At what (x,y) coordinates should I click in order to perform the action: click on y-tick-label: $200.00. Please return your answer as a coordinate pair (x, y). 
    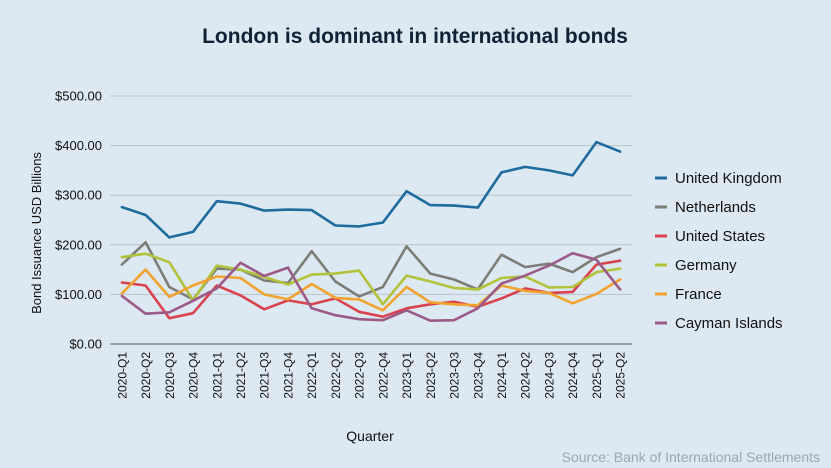
    Looking at the image, I should click on (78, 244).